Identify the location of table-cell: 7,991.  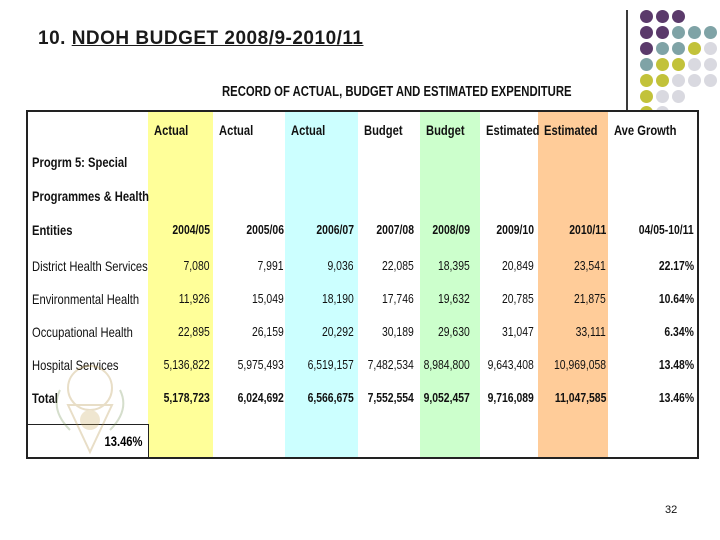
(270, 265).